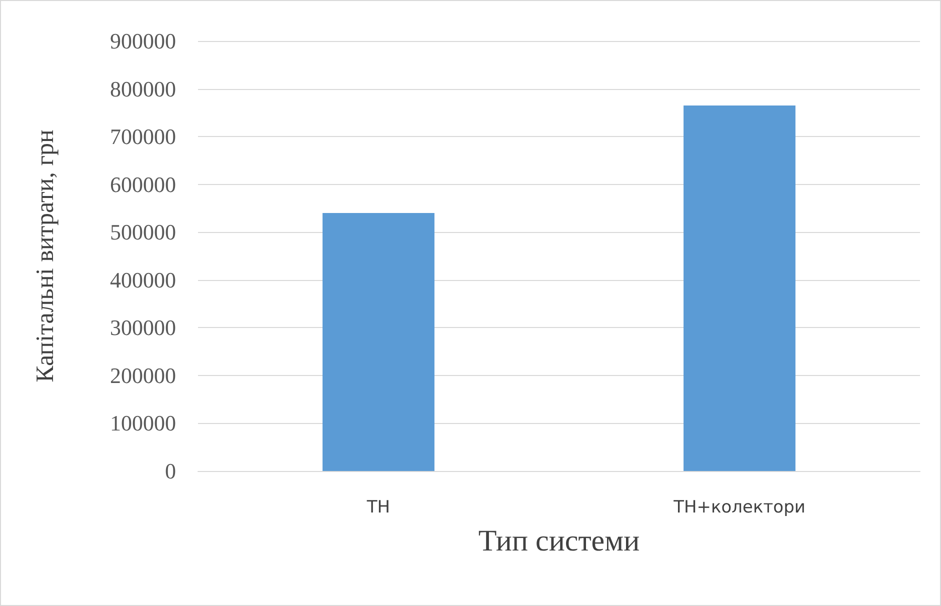 The height and width of the screenshot is (606, 941). I want to click on y-axis-title: Капітальні витрати, грн, so click(45, 256).